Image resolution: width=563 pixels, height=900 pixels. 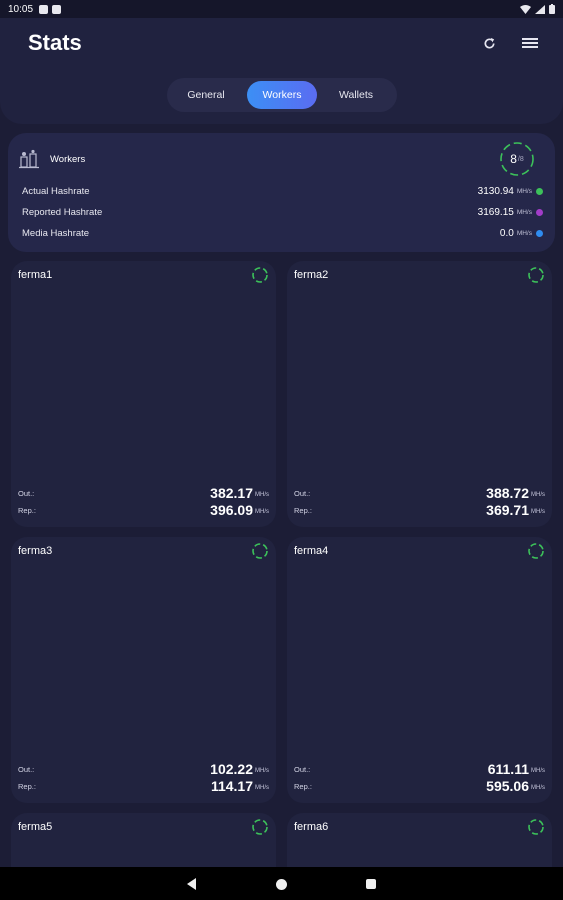 I want to click on nav-back-button, so click(x=191, y=884).